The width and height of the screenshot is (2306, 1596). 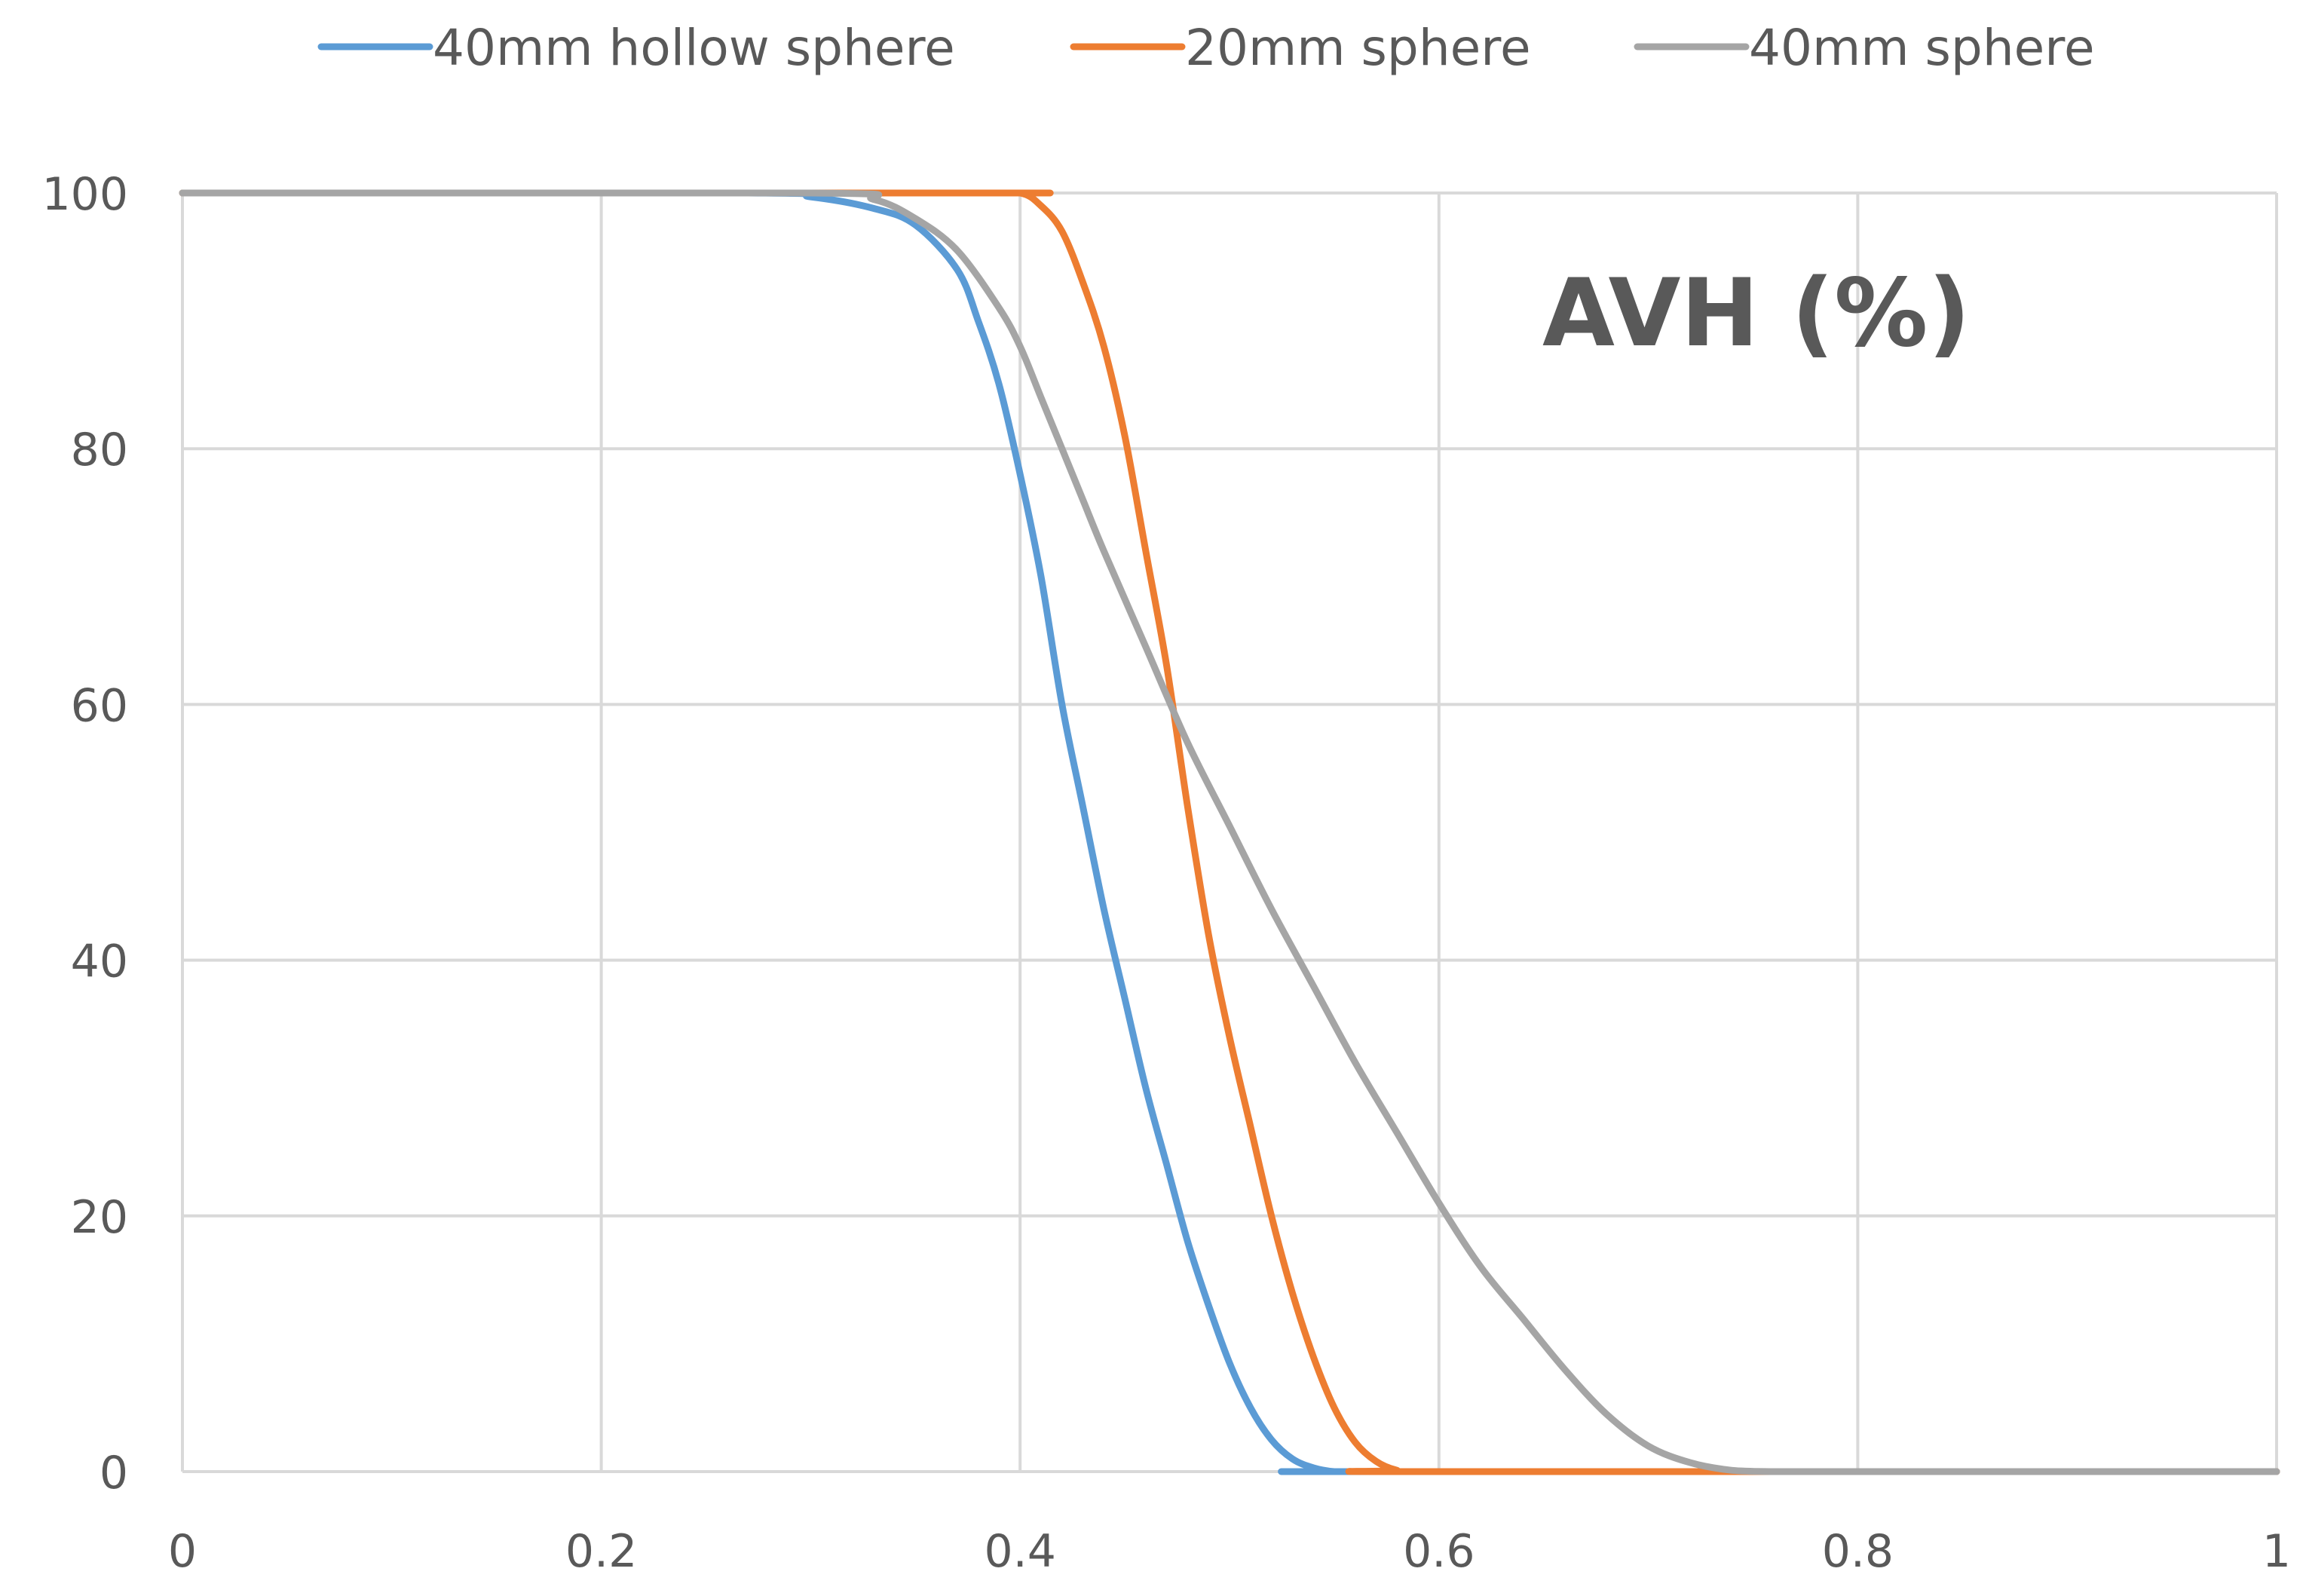 What do you see at coordinates (1756, 313) in the screenshot?
I see `chart-title: AVH (%)` at bounding box center [1756, 313].